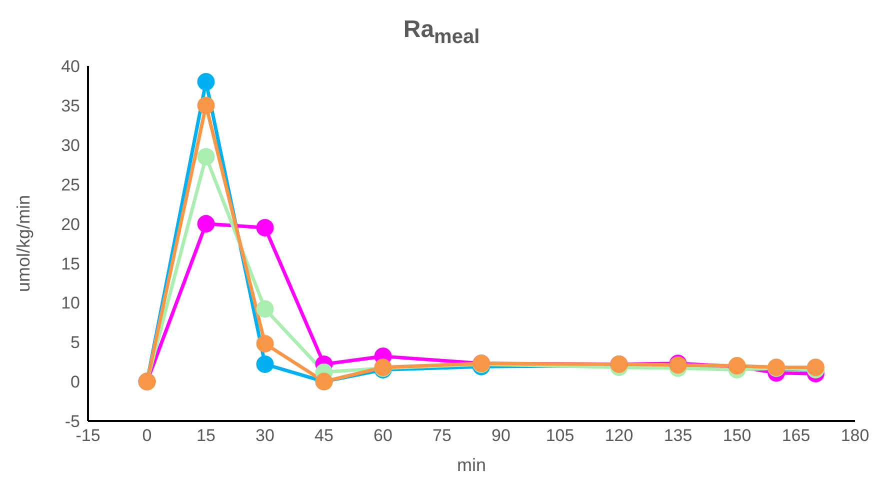  Describe the element at coordinates (678, 436) in the screenshot. I see `x-tick-label: 135` at that location.